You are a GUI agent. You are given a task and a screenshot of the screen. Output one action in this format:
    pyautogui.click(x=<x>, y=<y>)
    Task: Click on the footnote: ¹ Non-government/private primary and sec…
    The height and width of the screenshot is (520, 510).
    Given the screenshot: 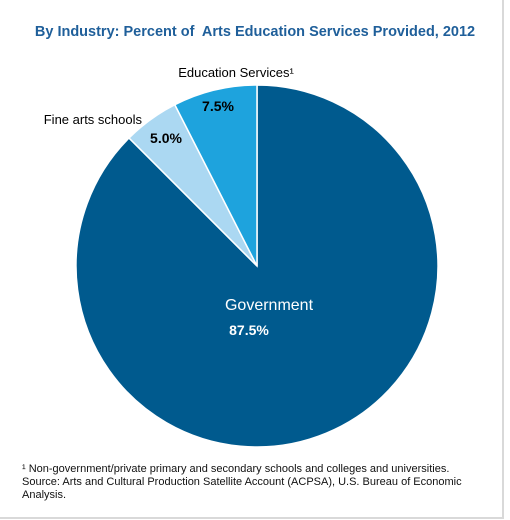 What is the action you would take?
    pyautogui.click(x=236, y=469)
    